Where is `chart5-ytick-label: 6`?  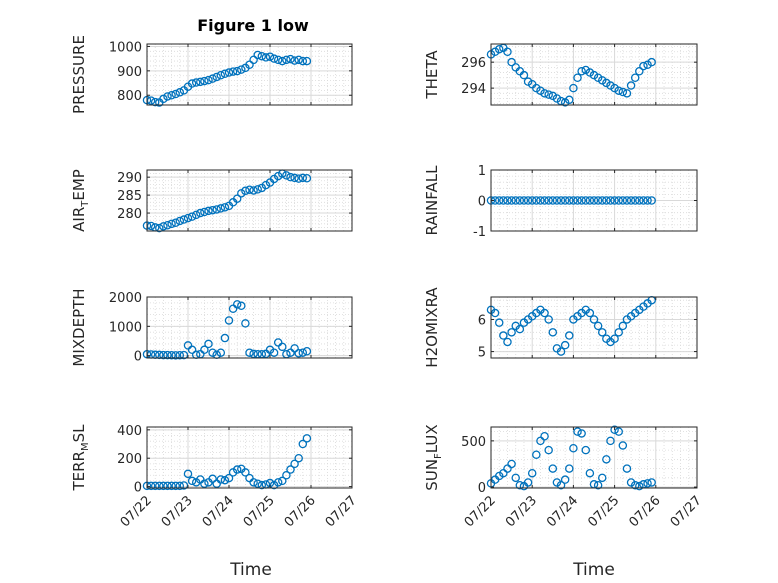
chart5-ytick-label: 6 is located at coordinates (482, 320).